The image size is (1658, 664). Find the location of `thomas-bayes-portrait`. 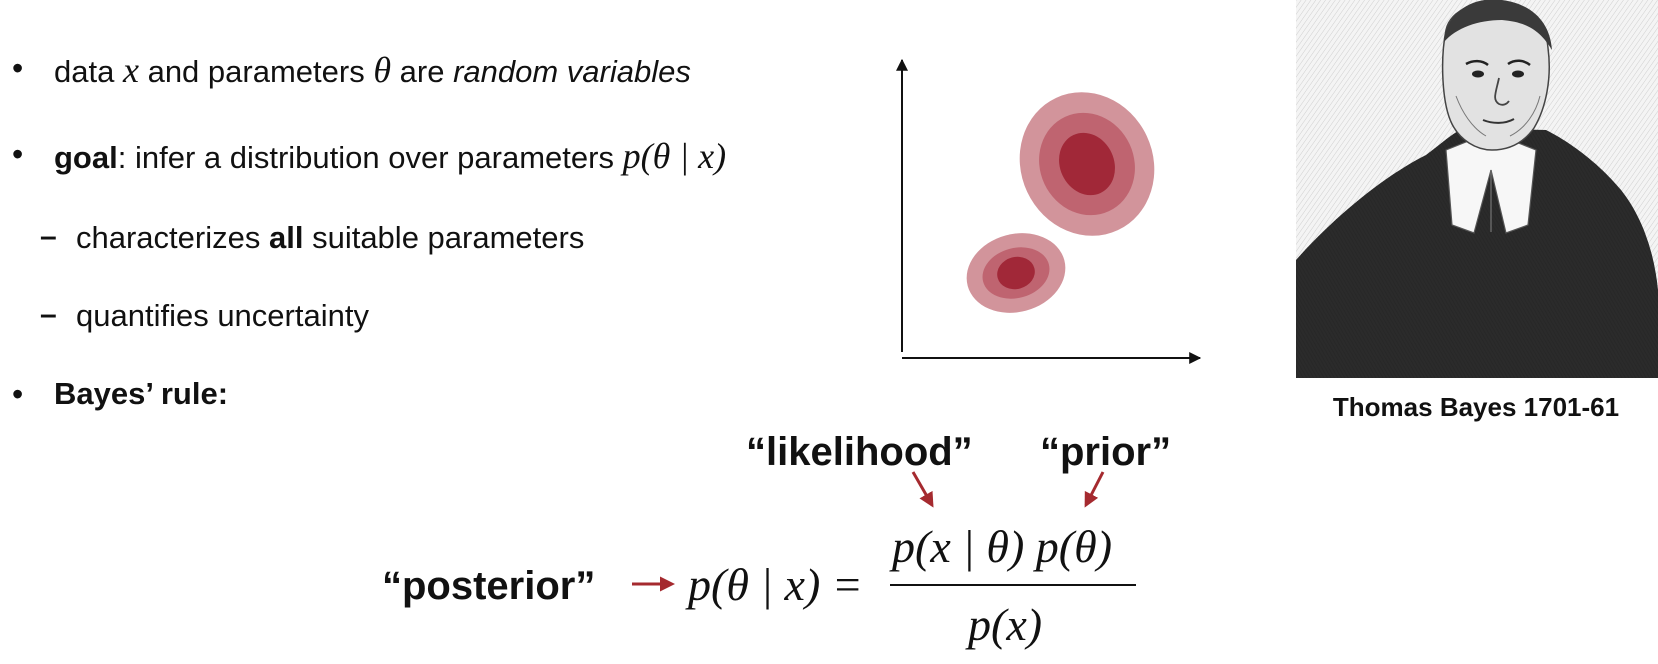

thomas-bayes-portrait is located at coordinates (1477, 189).